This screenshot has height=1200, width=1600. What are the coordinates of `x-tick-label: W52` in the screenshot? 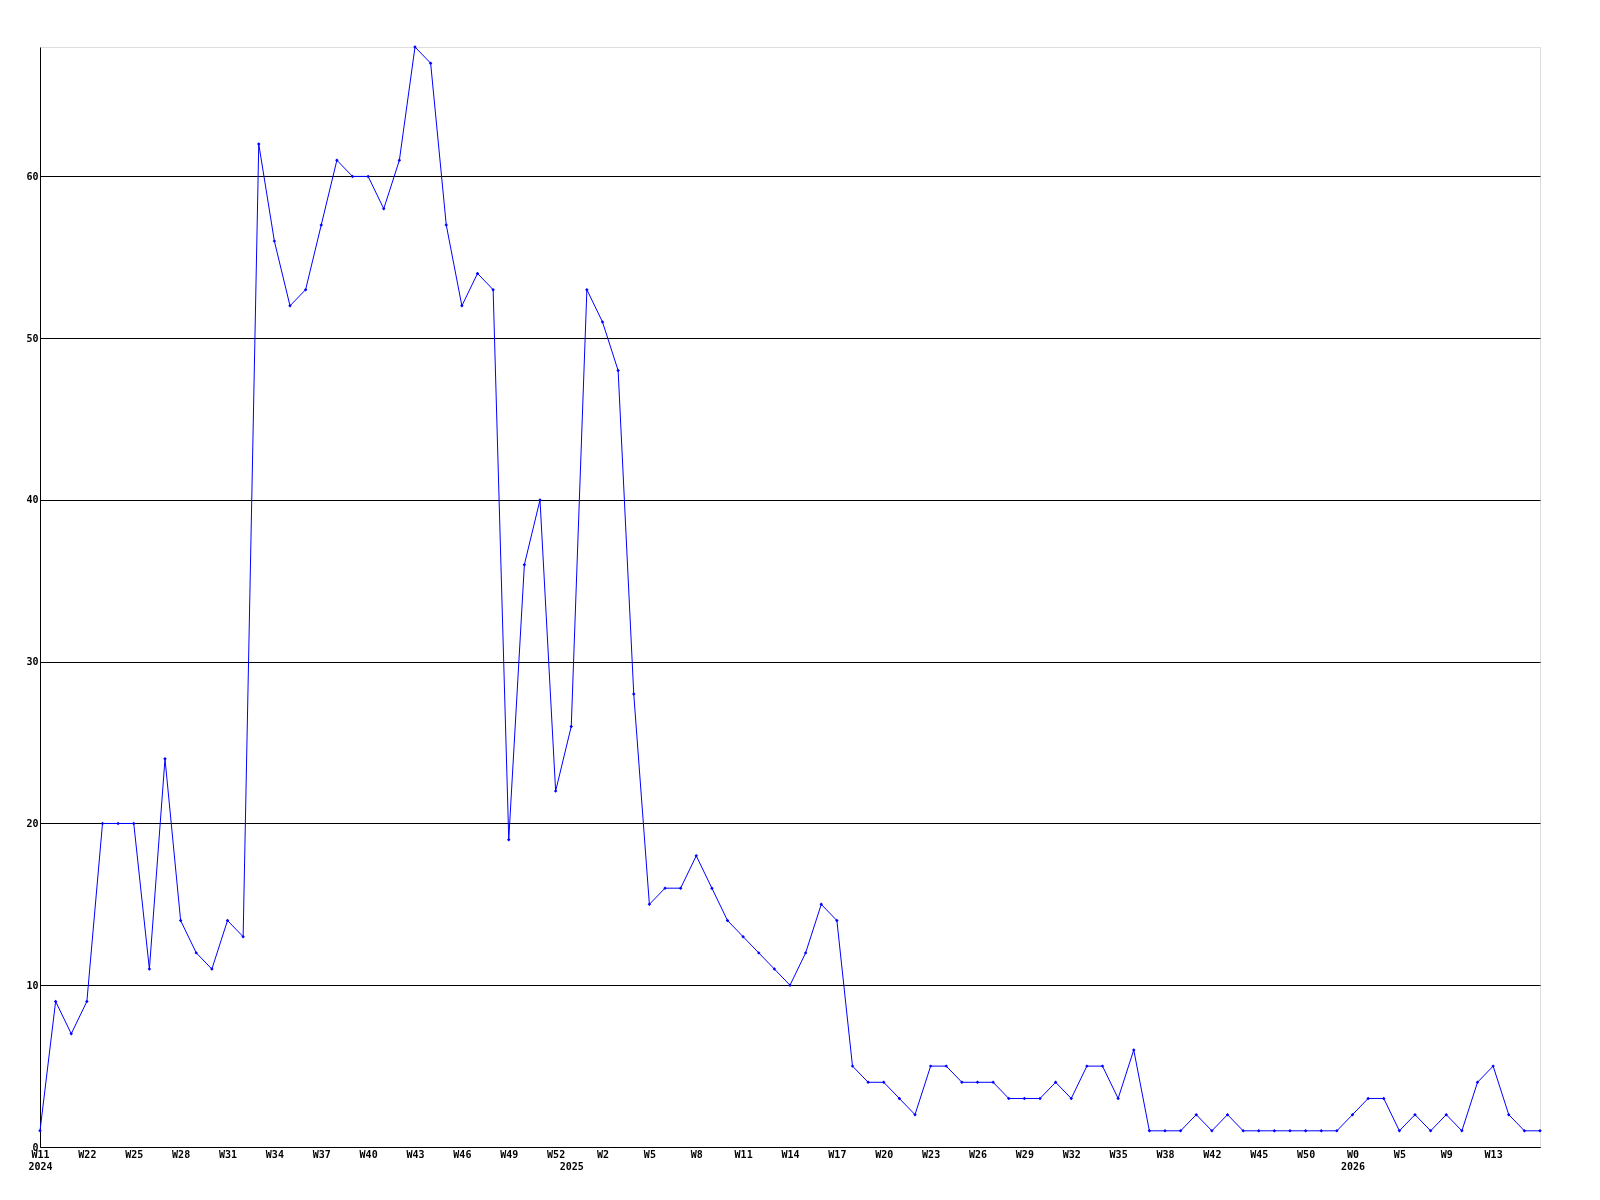 It's located at (556, 1154).